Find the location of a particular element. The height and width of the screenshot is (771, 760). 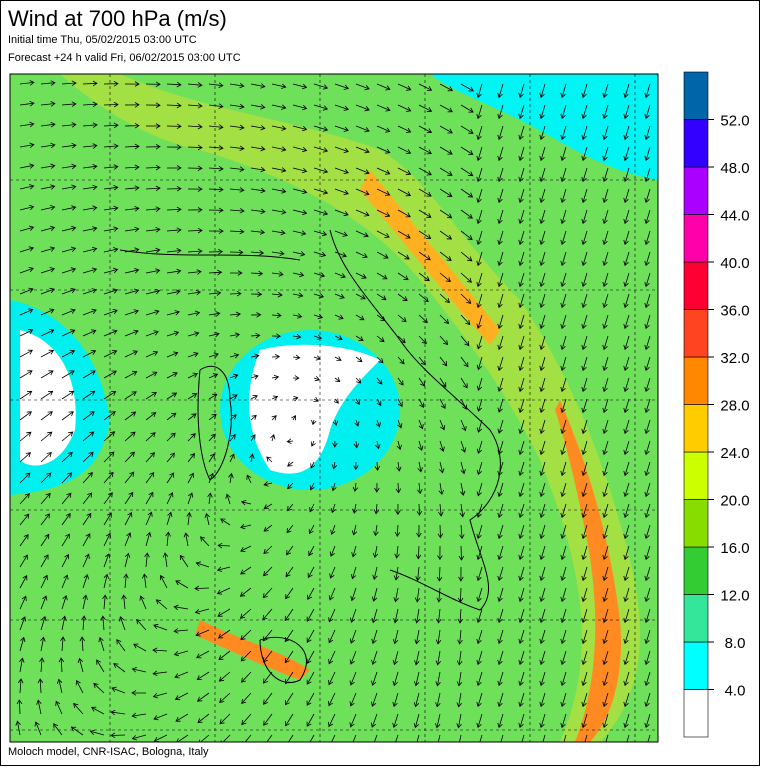

colorbar-label: 28.0 is located at coordinates (734, 406).